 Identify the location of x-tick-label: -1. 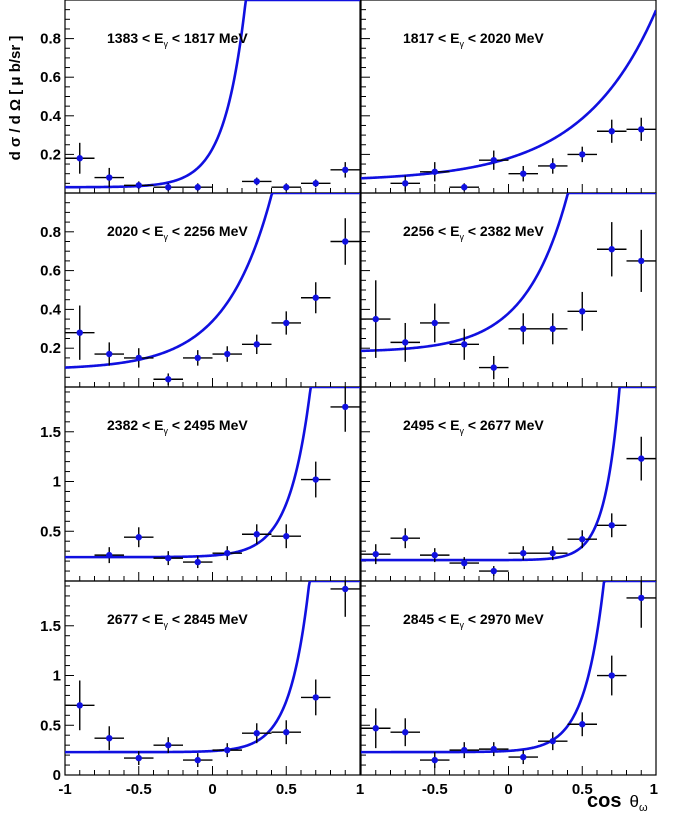
(64, 789).